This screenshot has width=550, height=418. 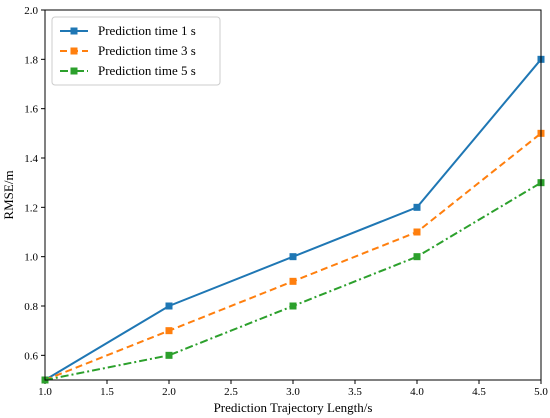 What do you see at coordinates (479, 392) in the screenshot?
I see `x-tick-label: 4.5` at bounding box center [479, 392].